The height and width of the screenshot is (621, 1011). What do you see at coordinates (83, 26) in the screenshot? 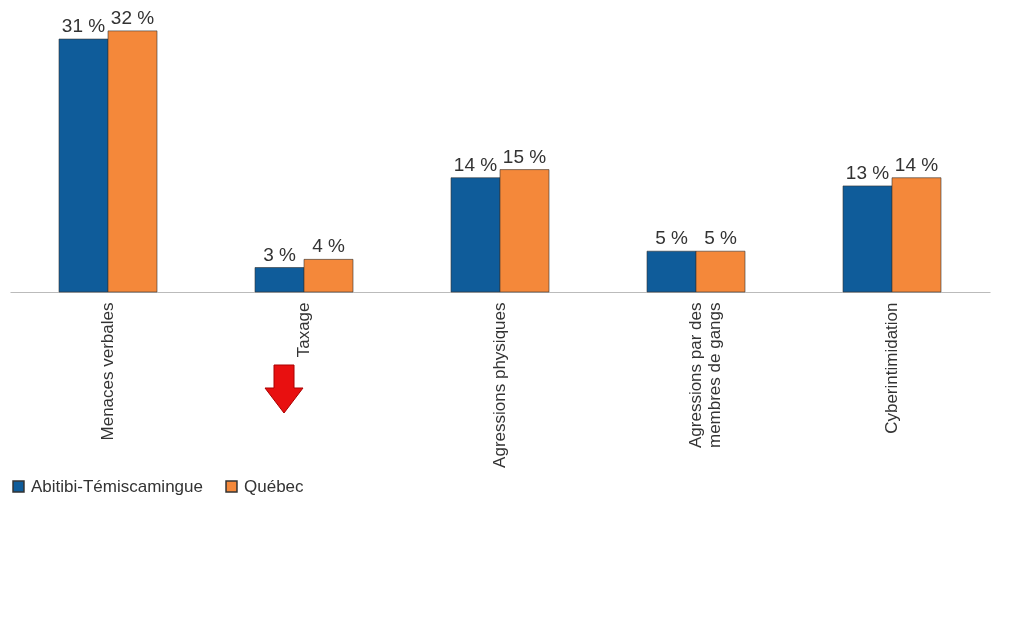
I see `data-label: 31 %` at bounding box center [83, 26].